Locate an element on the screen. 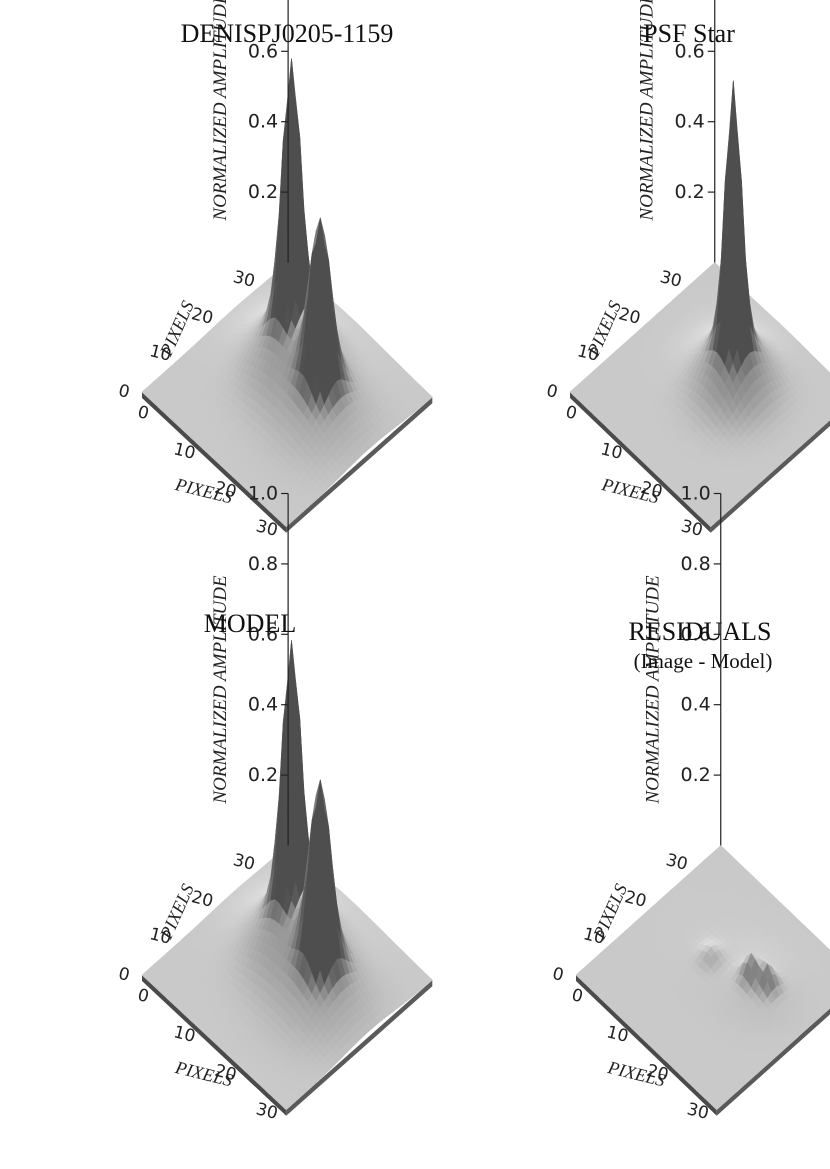  surface-model is located at coordinates (287, 878).